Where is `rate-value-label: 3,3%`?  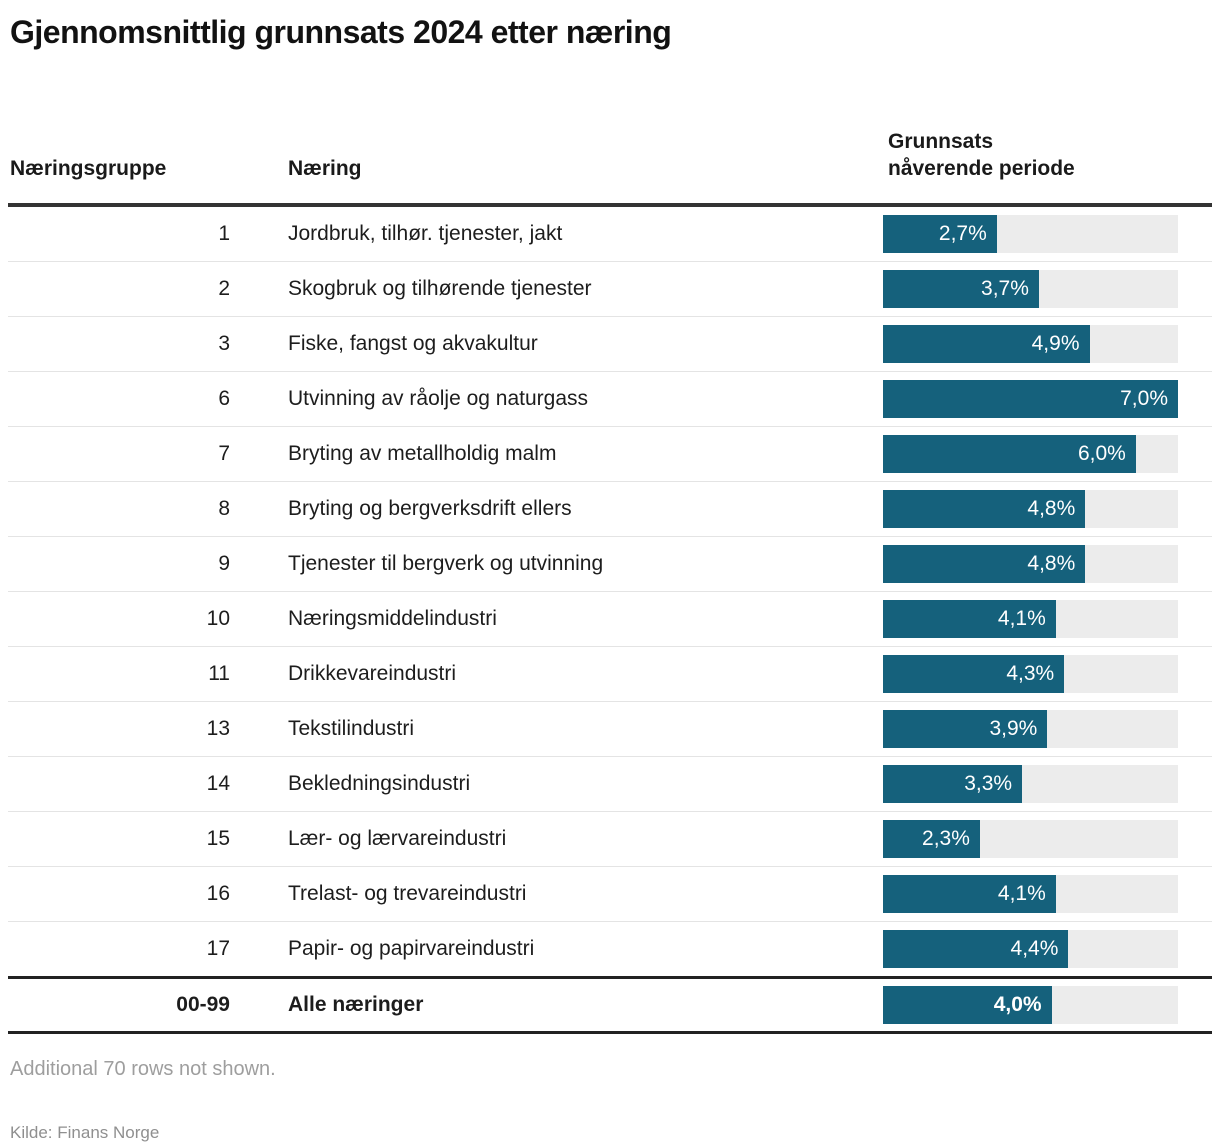 rate-value-label: 3,3% is located at coordinates (988, 783).